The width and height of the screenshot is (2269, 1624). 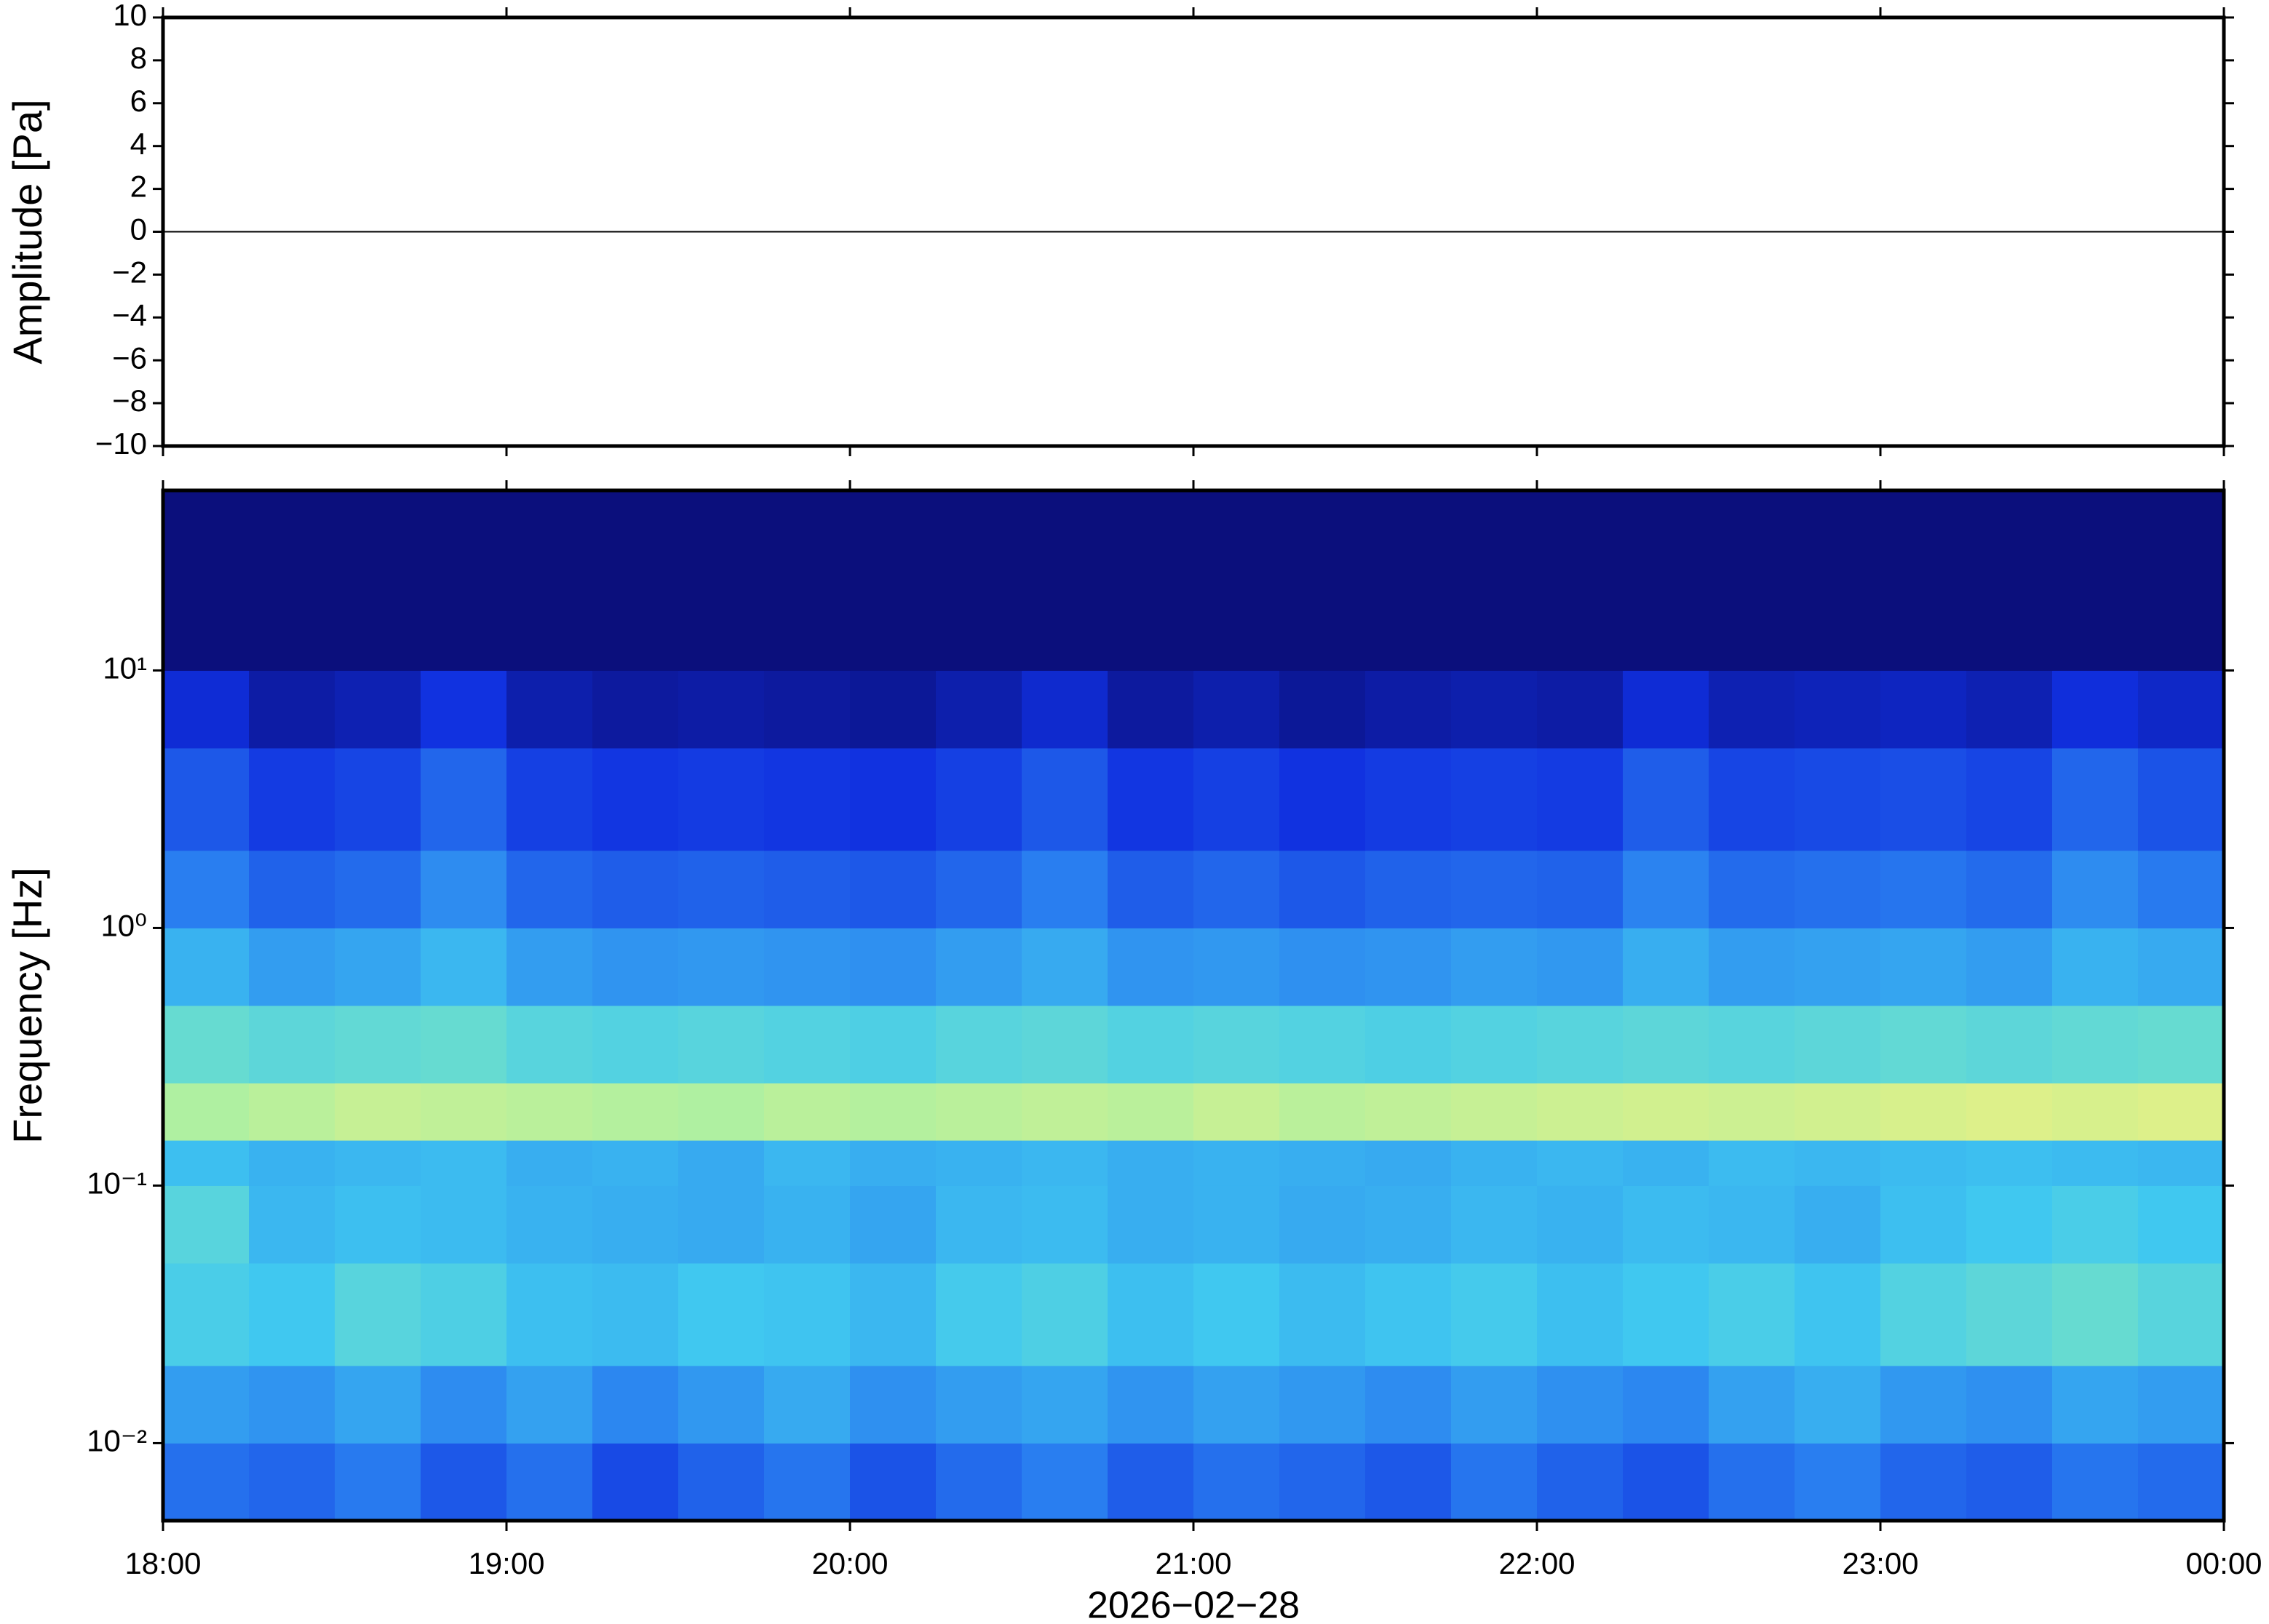 I want to click on y-axis-label: Amplitude [Pa], so click(x=27, y=231).